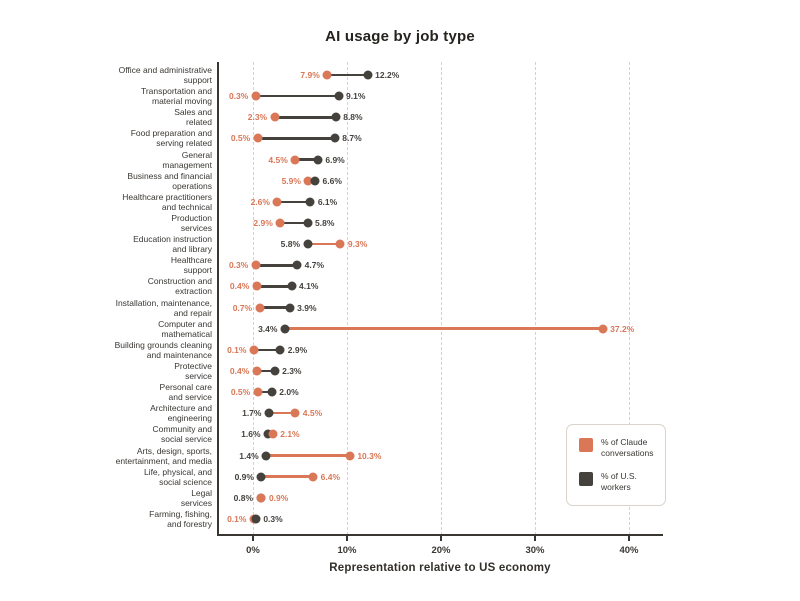 The width and height of the screenshot is (800, 601). Describe the element at coordinates (182, 434) in the screenshot. I see `category-label: Community and social service` at that location.